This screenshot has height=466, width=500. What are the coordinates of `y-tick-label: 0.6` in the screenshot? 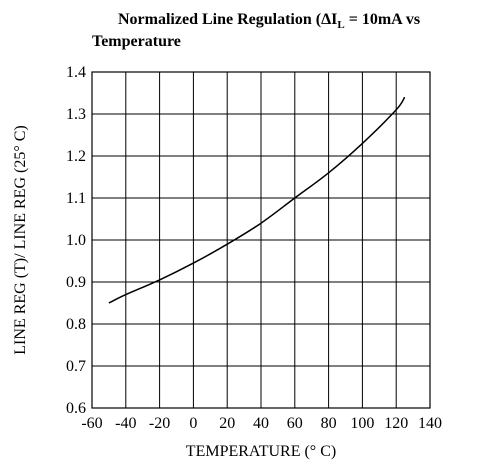 It's located at (76, 408).